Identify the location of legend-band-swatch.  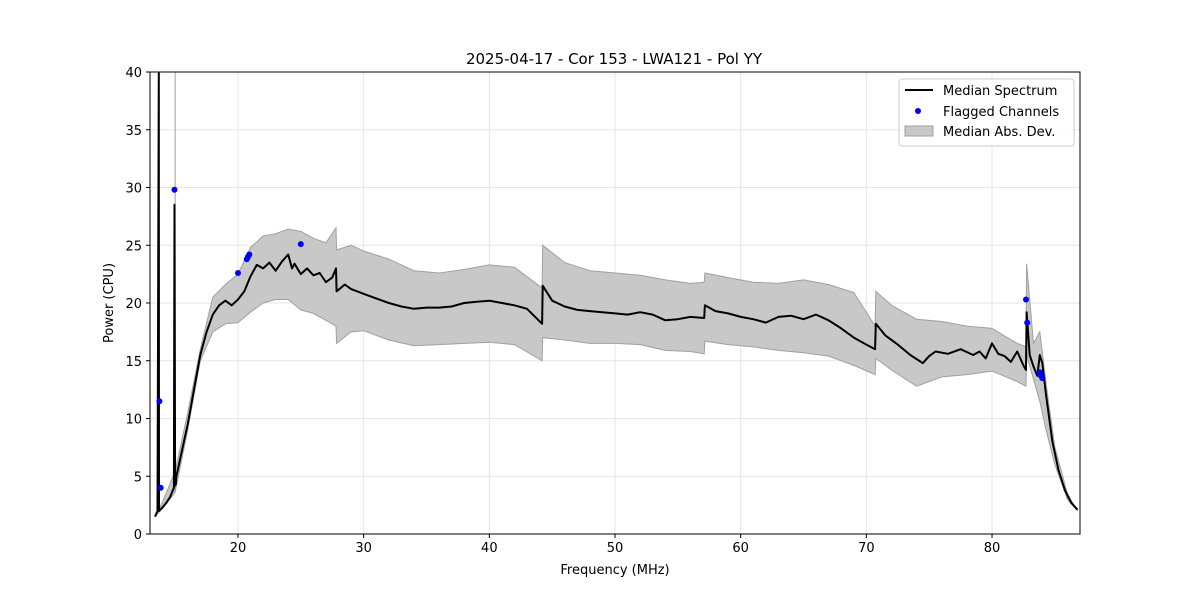
(919, 131).